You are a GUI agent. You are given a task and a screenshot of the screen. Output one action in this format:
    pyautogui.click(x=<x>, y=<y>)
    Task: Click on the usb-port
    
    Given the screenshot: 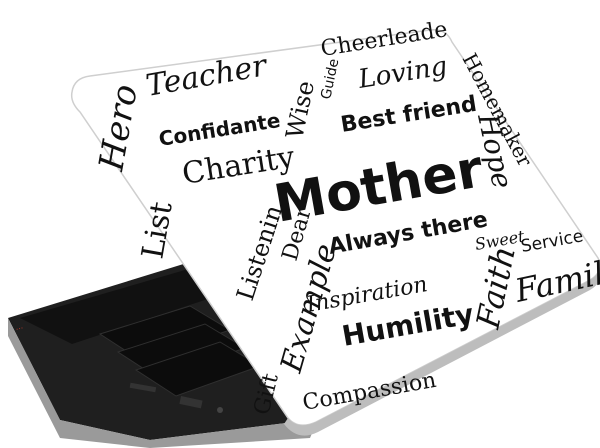 What is the action you would take?
    pyautogui.click(x=191, y=402)
    